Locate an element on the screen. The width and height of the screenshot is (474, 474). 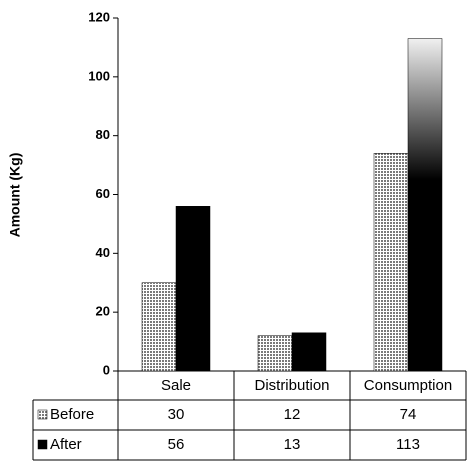
x-tick-label: Sale is located at coordinates (176, 385).